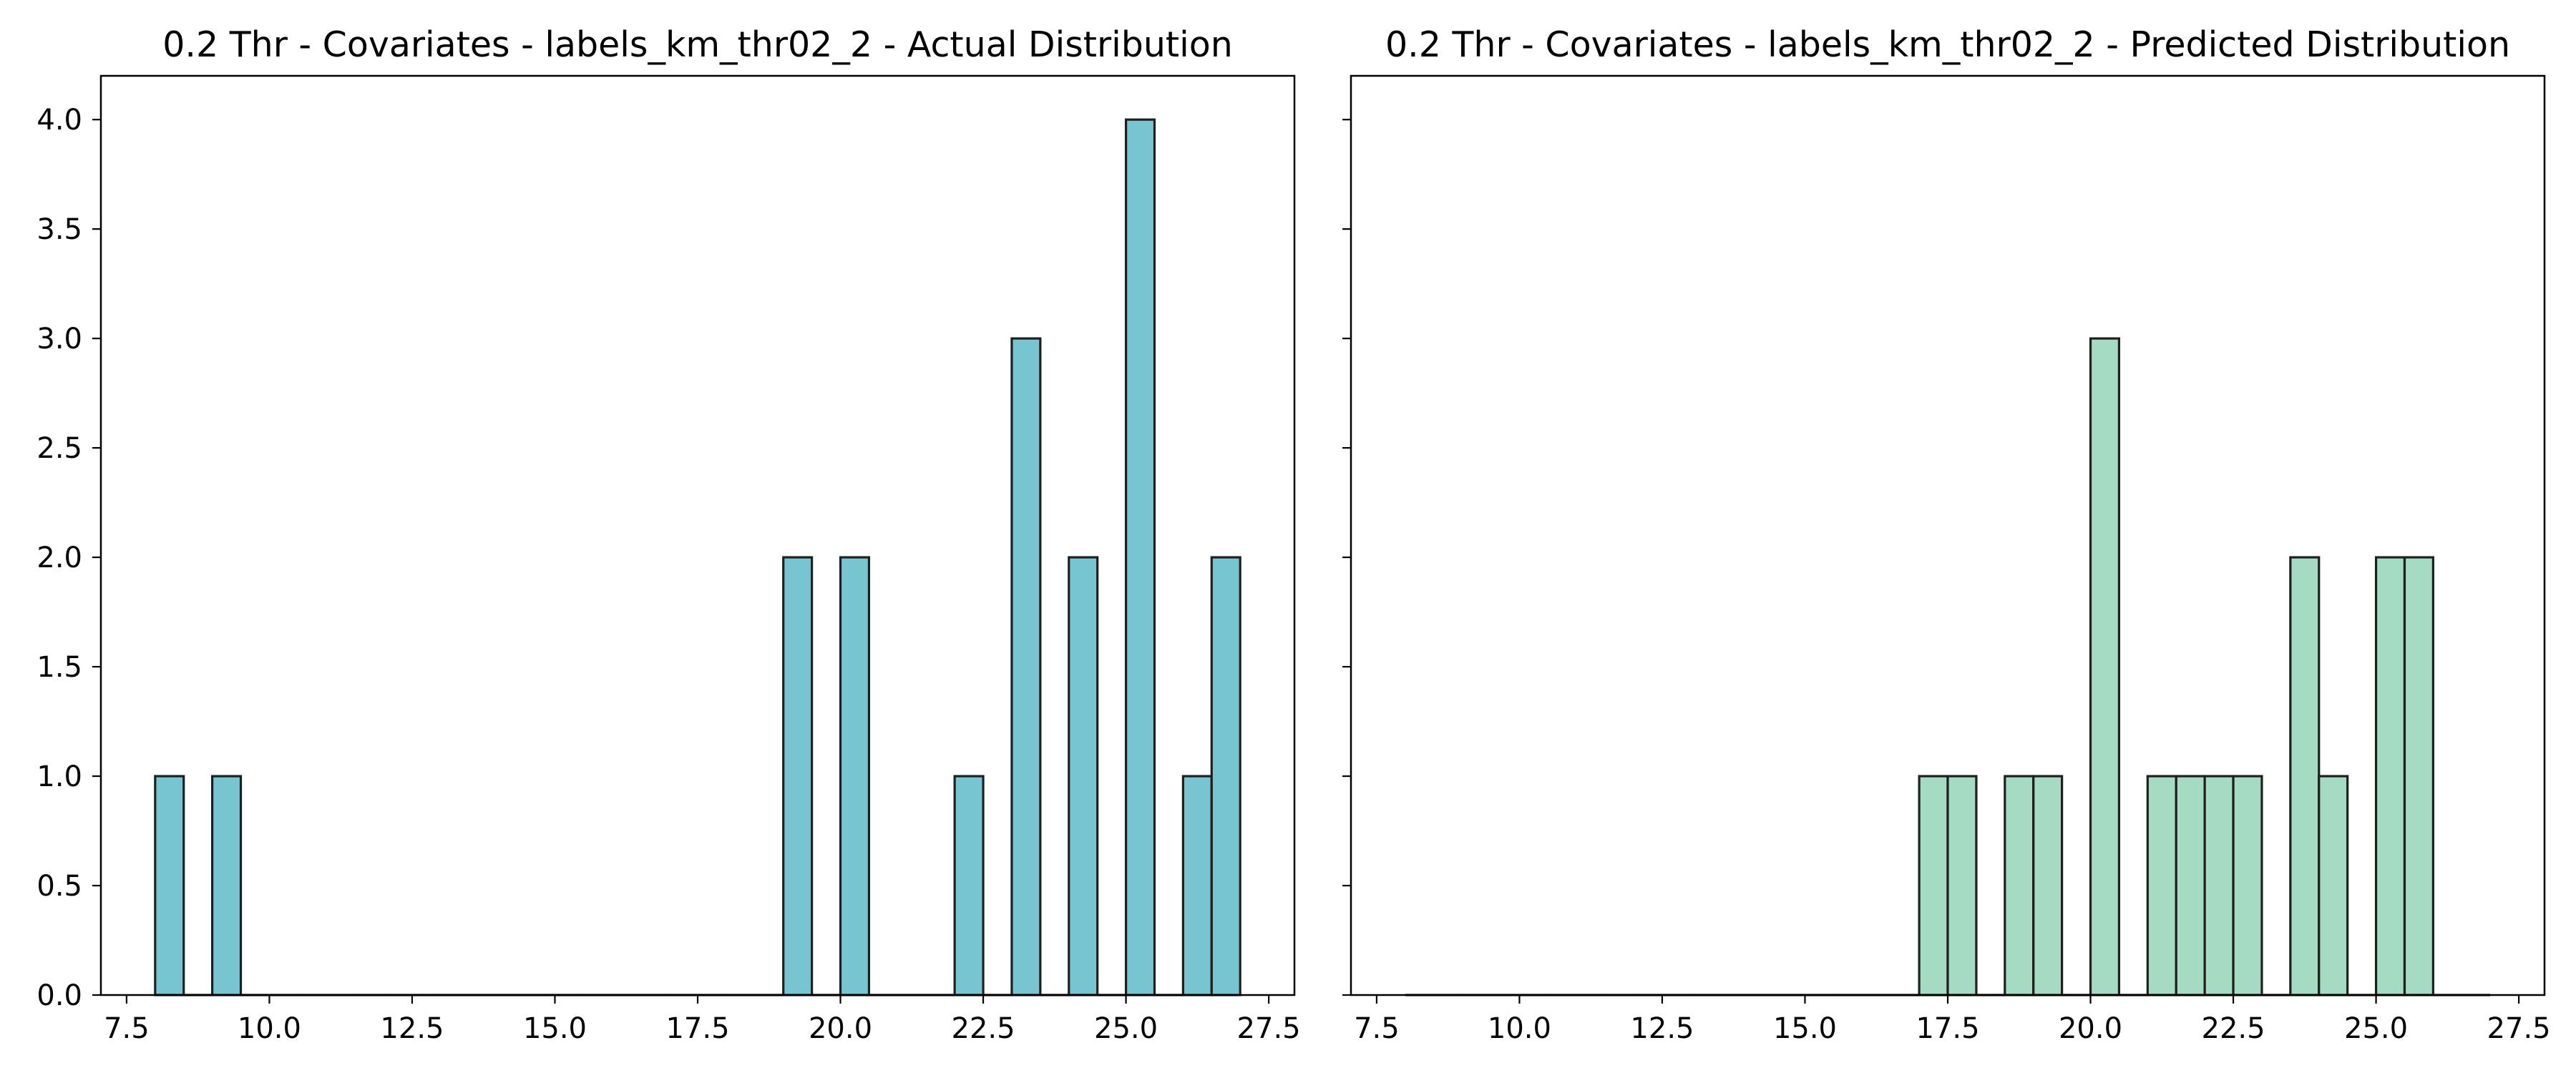 This screenshot has height=1073, width=2576. Describe the element at coordinates (59, 667) in the screenshot. I see `y-tick-label: 1.5` at that location.